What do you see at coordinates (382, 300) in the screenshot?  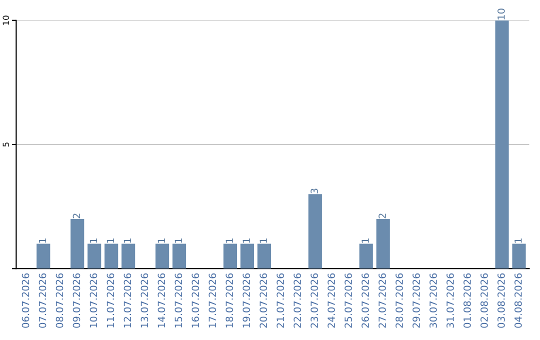 I see `x-tick-label: 27.07.2026` at bounding box center [382, 300].